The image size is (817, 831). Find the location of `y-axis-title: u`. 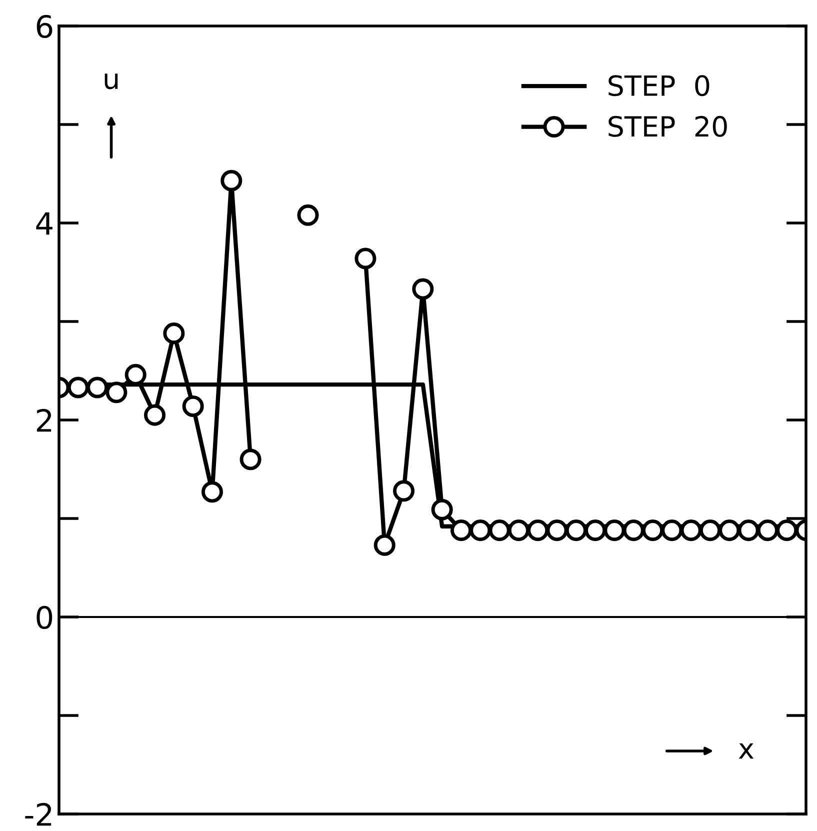

y-axis-title: u is located at coordinates (111, 81).